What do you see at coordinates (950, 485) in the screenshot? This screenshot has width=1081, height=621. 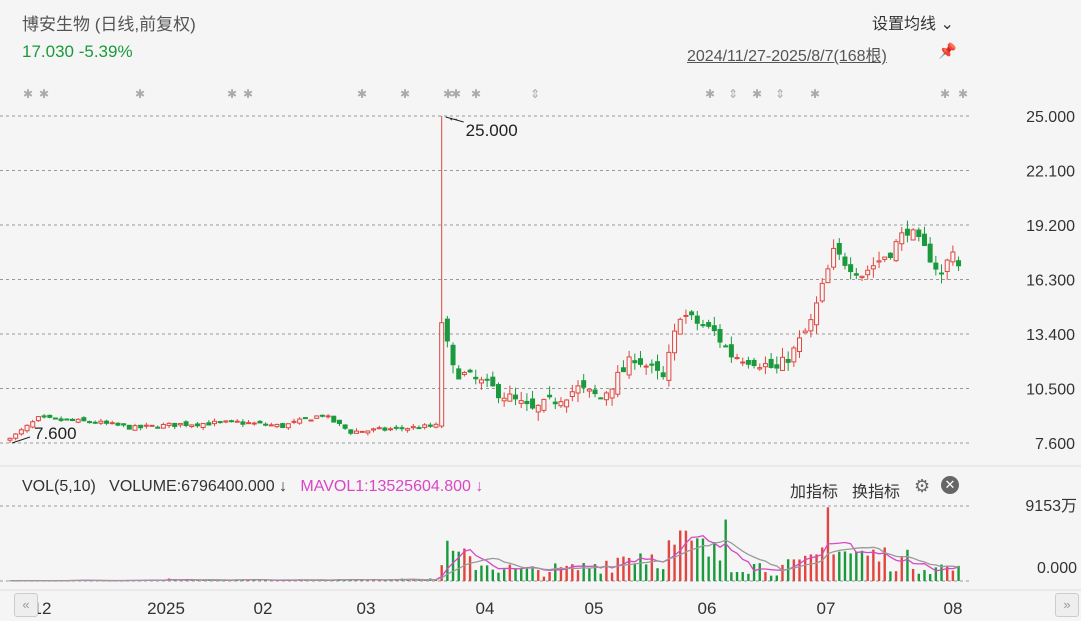 I see `close-icon: ✕` at bounding box center [950, 485].